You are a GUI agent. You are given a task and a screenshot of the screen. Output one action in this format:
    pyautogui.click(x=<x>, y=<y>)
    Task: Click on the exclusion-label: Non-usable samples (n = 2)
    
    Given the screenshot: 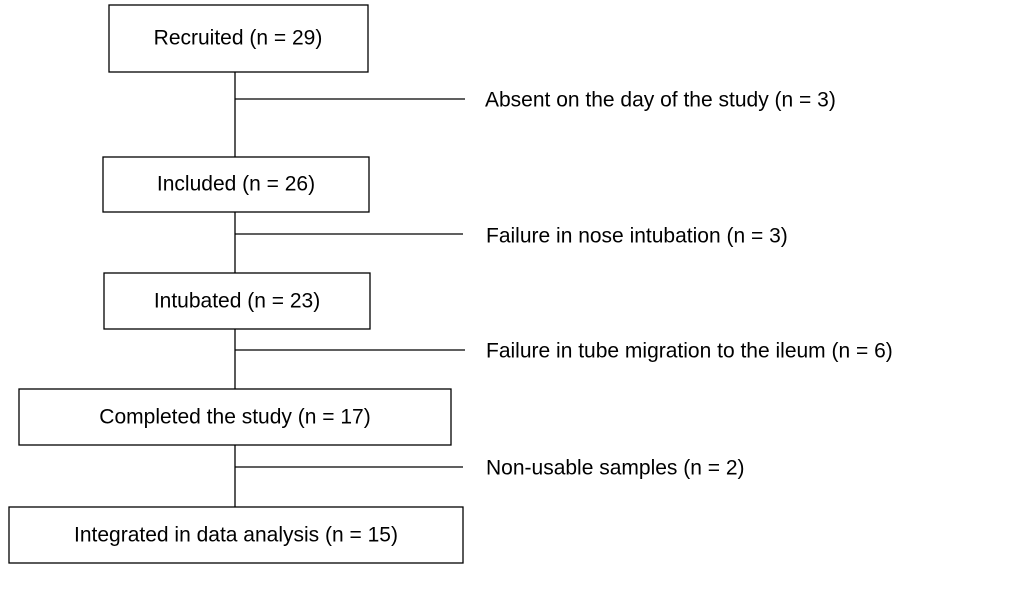 What is the action you would take?
    pyautogui.click(x=615, y=468)
    